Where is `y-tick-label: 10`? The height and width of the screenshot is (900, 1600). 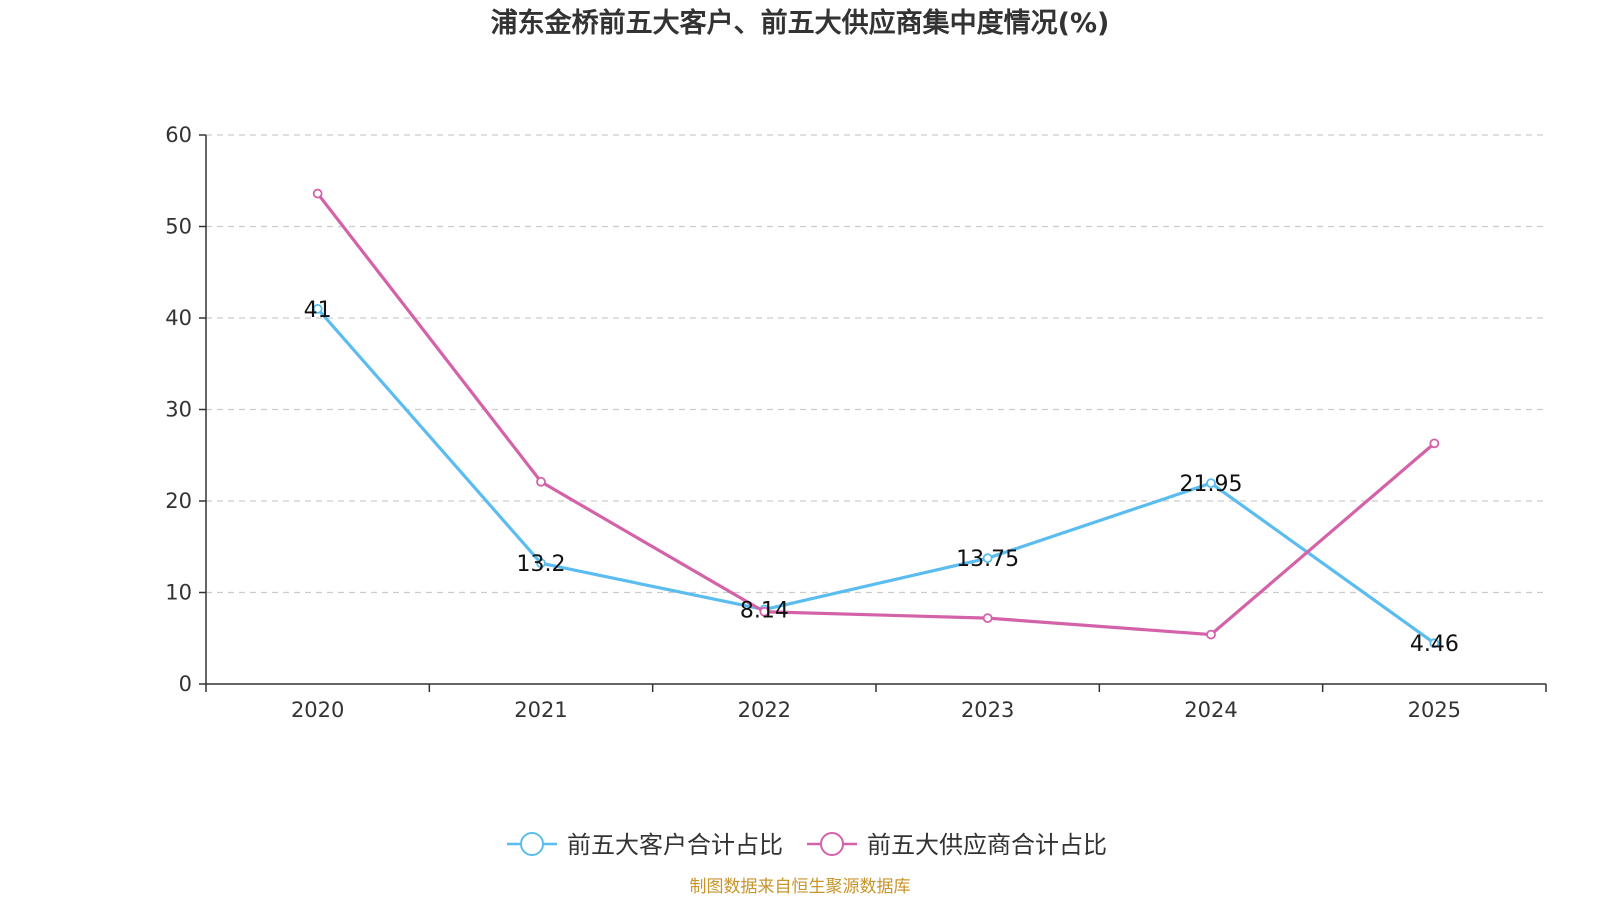
y-tick-label: 10 is located at coordinates (178, 593).